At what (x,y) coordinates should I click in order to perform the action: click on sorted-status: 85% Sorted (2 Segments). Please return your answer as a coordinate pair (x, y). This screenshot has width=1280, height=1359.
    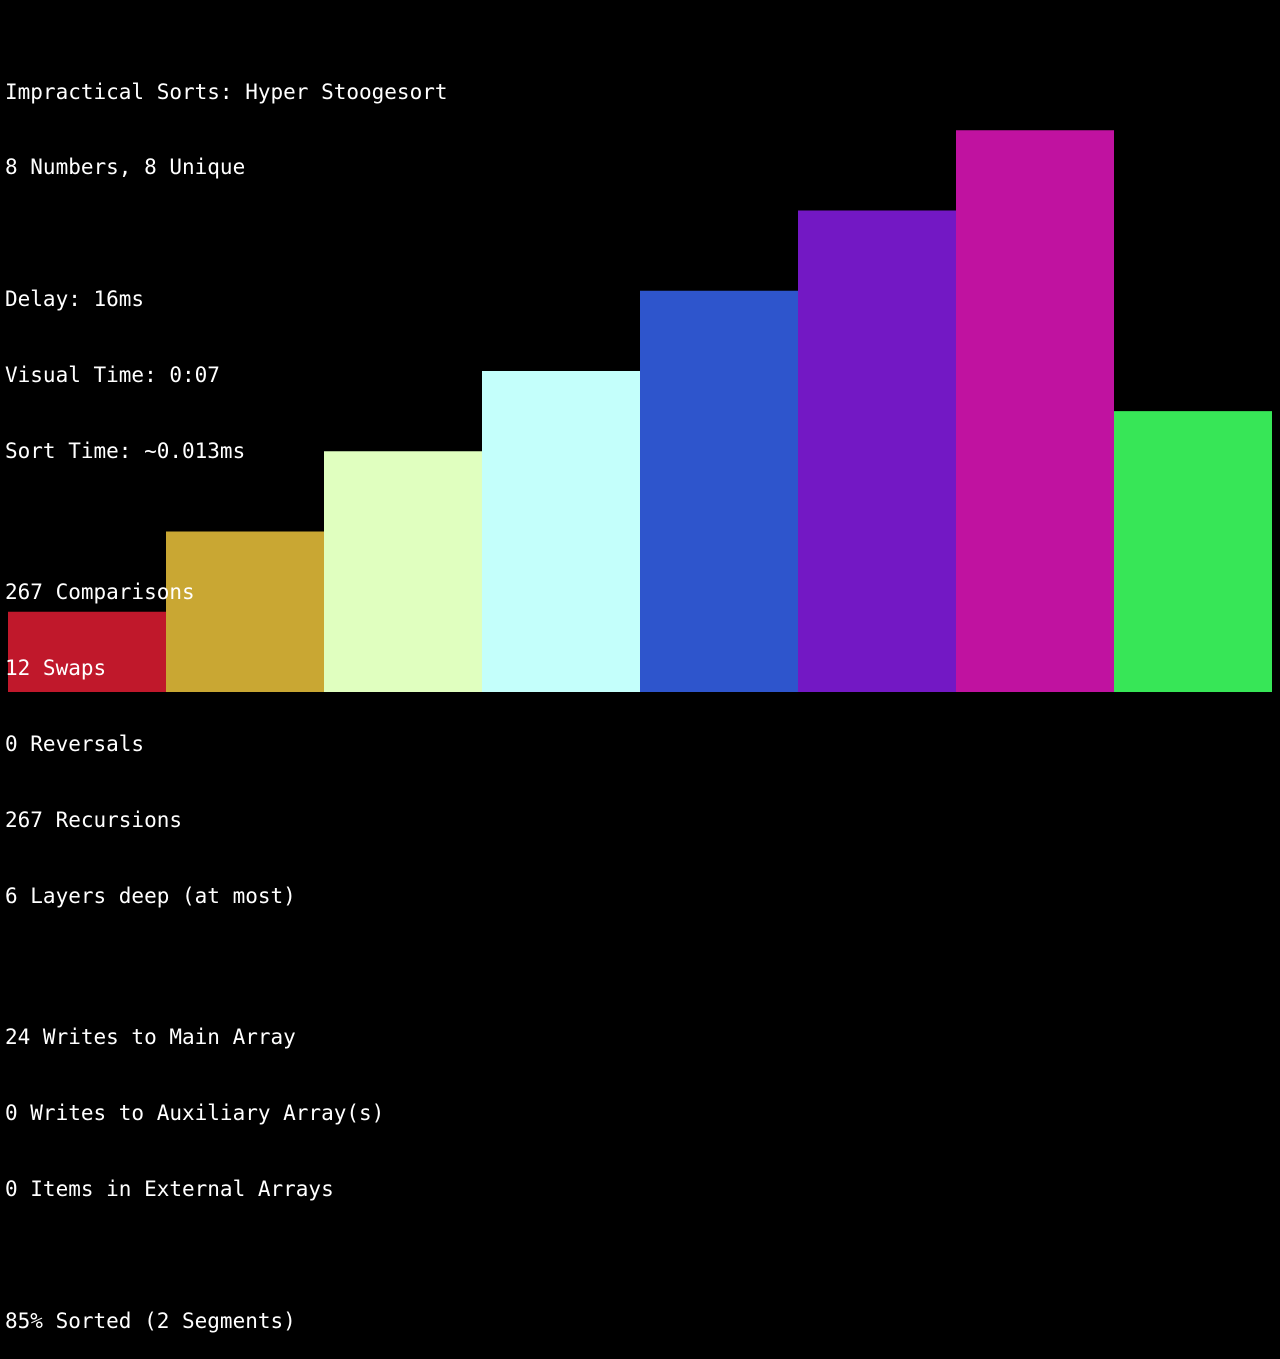
    Looking at the image, I should click on (150, 1320).